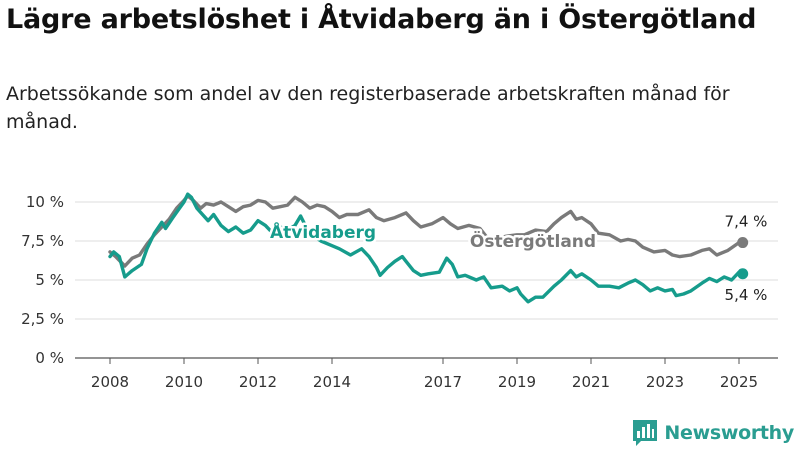 The image size is (800, 450). What do you see at coordinates (45, 202) in the screenshot?
I see `y-tick-label: 10 %` at bounding box center [45, 202].